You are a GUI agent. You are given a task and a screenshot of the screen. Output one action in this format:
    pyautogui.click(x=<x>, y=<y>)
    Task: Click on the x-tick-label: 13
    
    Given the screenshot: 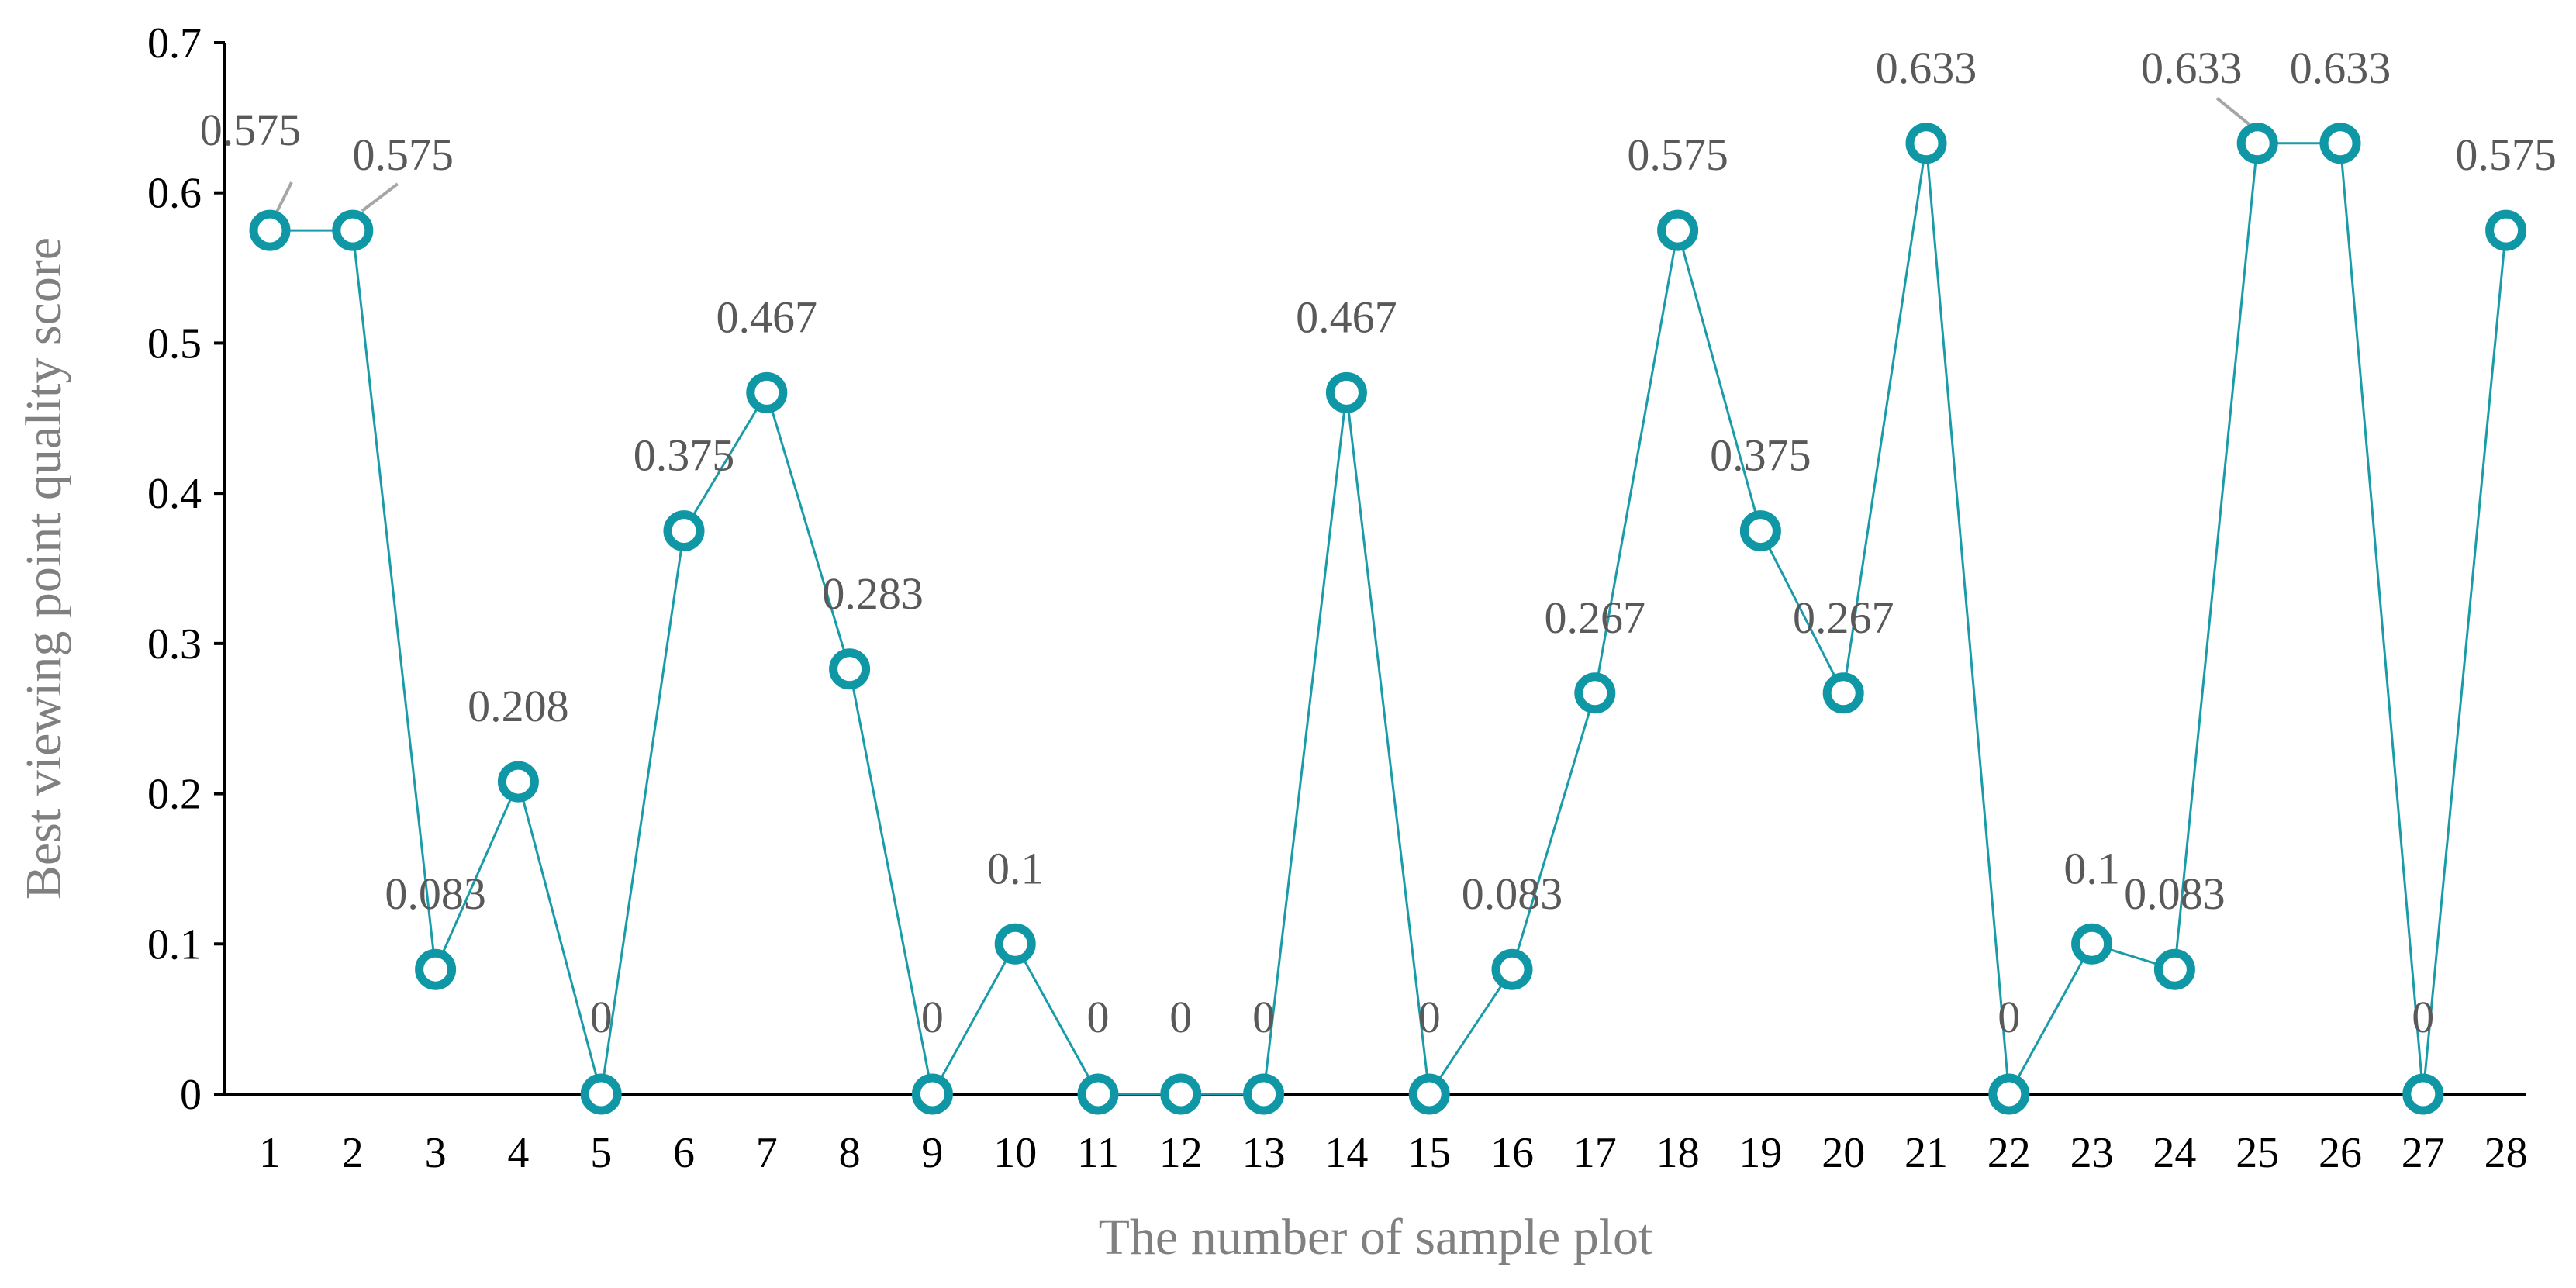 What is the action you would take?
    pyautogui.click(x=1264, y=1153)
    